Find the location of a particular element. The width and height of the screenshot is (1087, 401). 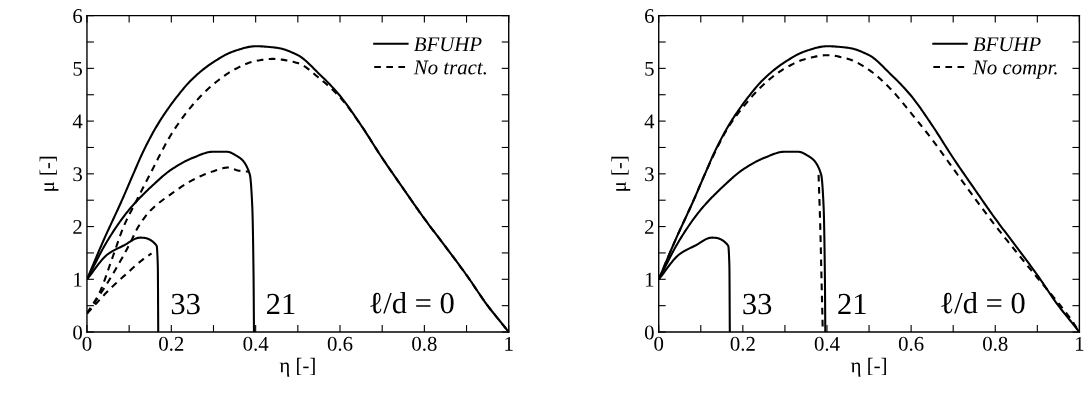

legend-label: No tract. is located at coordinates (449, 67).